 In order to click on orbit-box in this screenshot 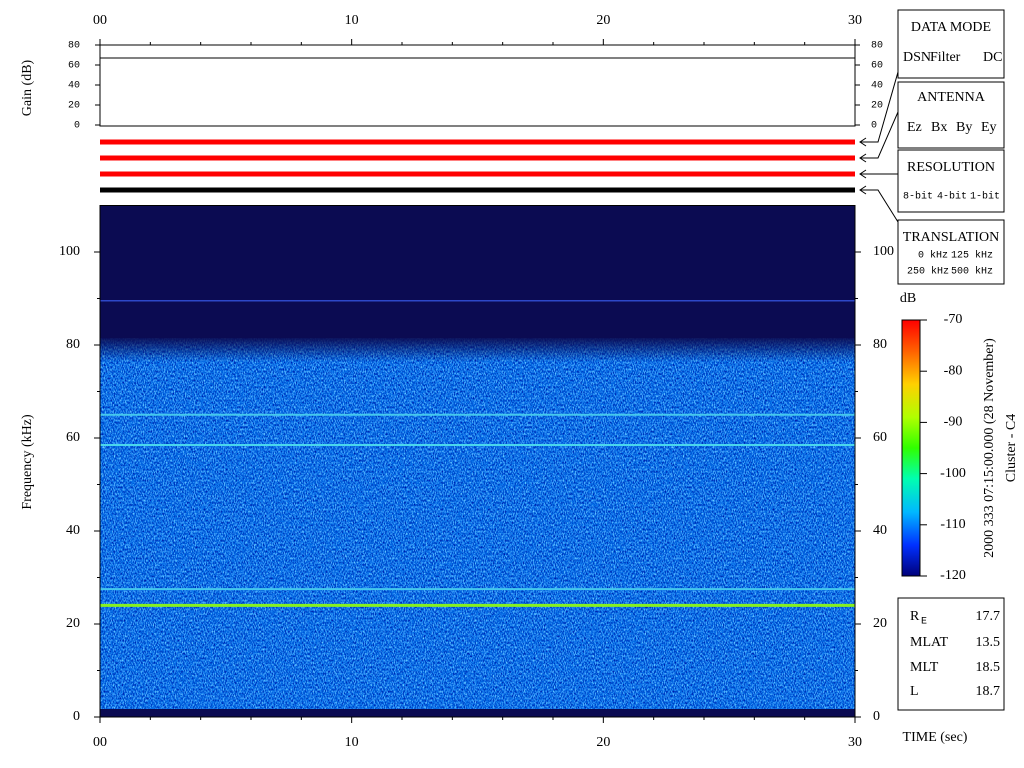, I will do `click(951, 654)`.